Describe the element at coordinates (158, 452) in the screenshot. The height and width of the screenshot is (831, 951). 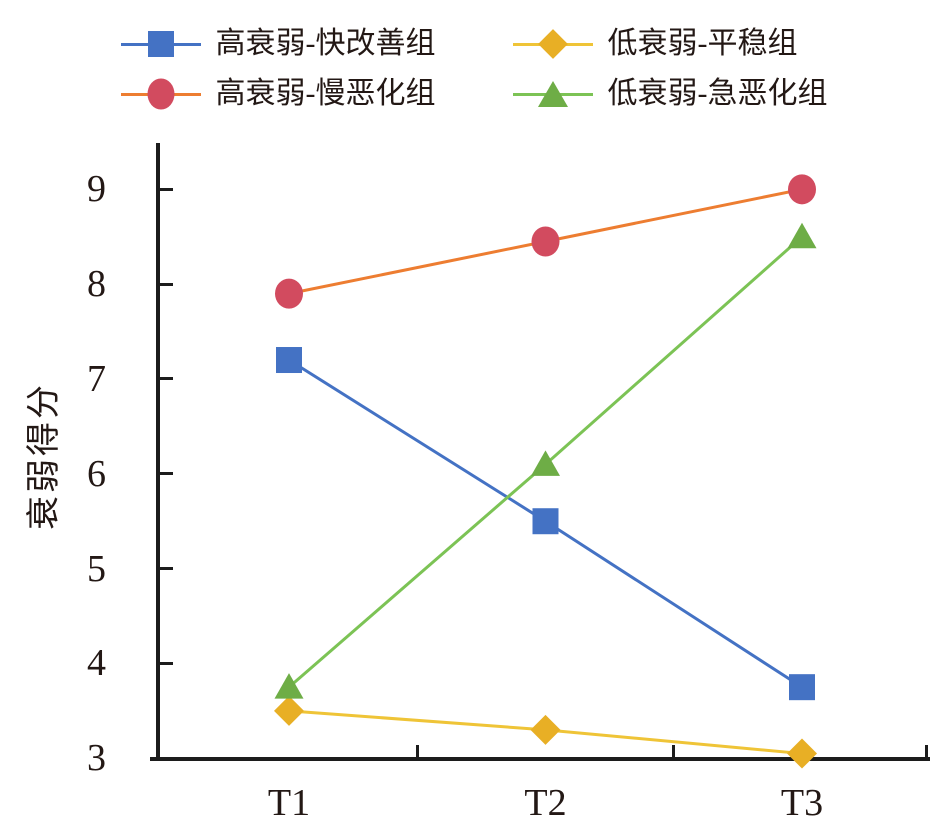
I see `y-axis-line` at that location.